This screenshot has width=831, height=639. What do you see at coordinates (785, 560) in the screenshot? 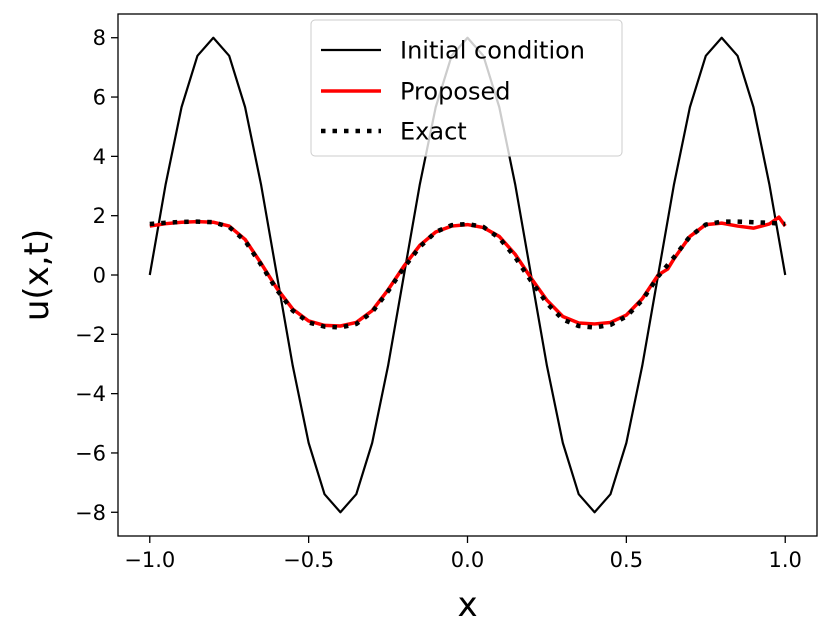
I see `x-tick-label: 1.0` at bounding box center [785, 560].